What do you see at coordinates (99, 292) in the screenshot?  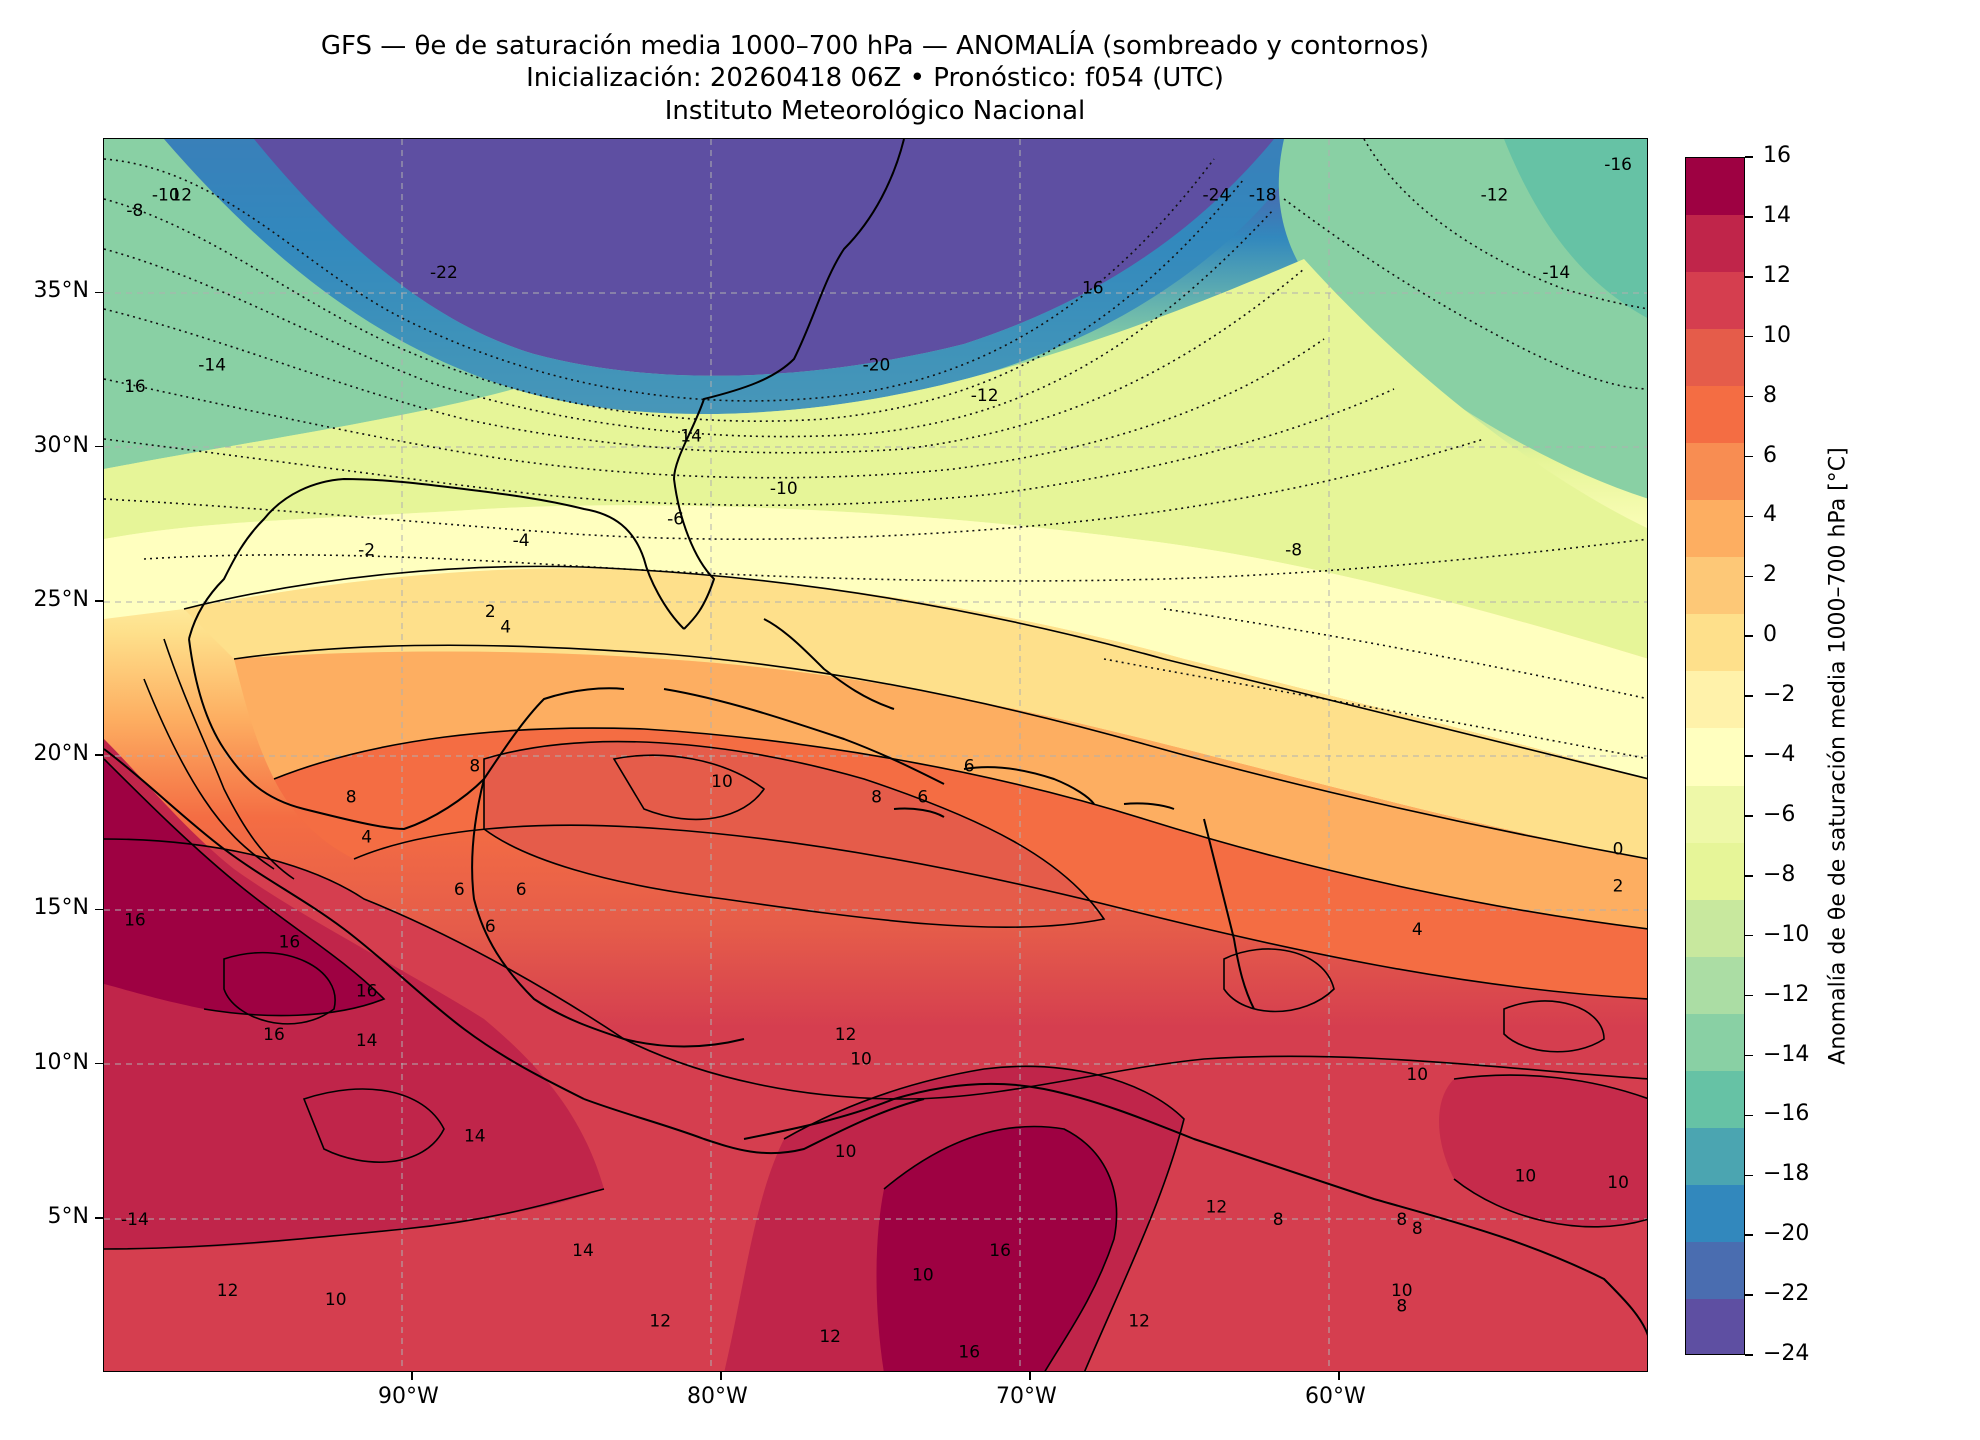 I see `lat-tick-mark` at bounding box center [99, 292].